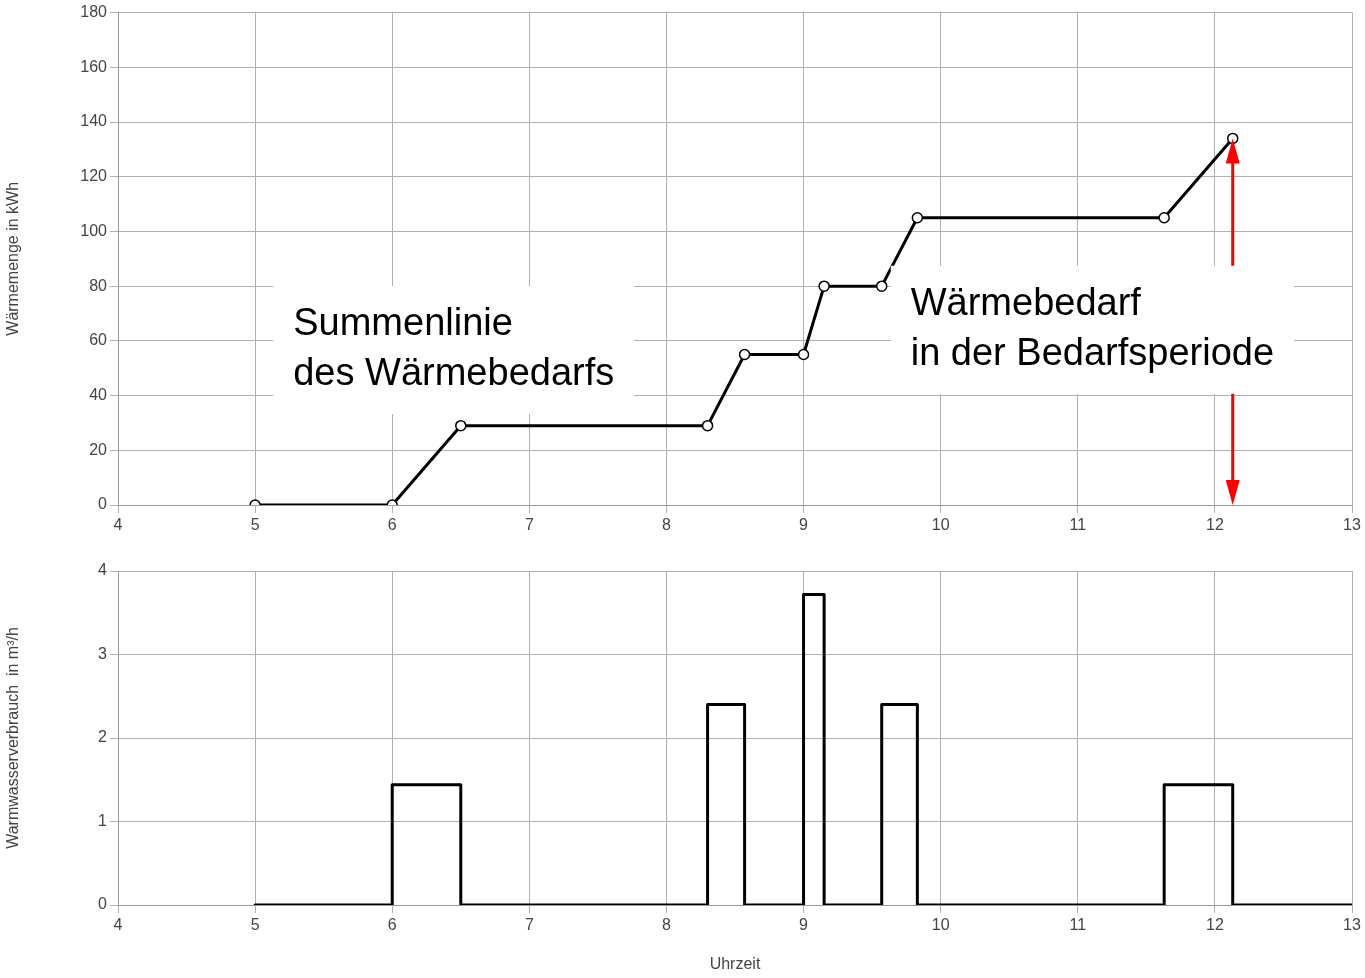  I want to click on y-tick-label: 100, so click(94, 230).